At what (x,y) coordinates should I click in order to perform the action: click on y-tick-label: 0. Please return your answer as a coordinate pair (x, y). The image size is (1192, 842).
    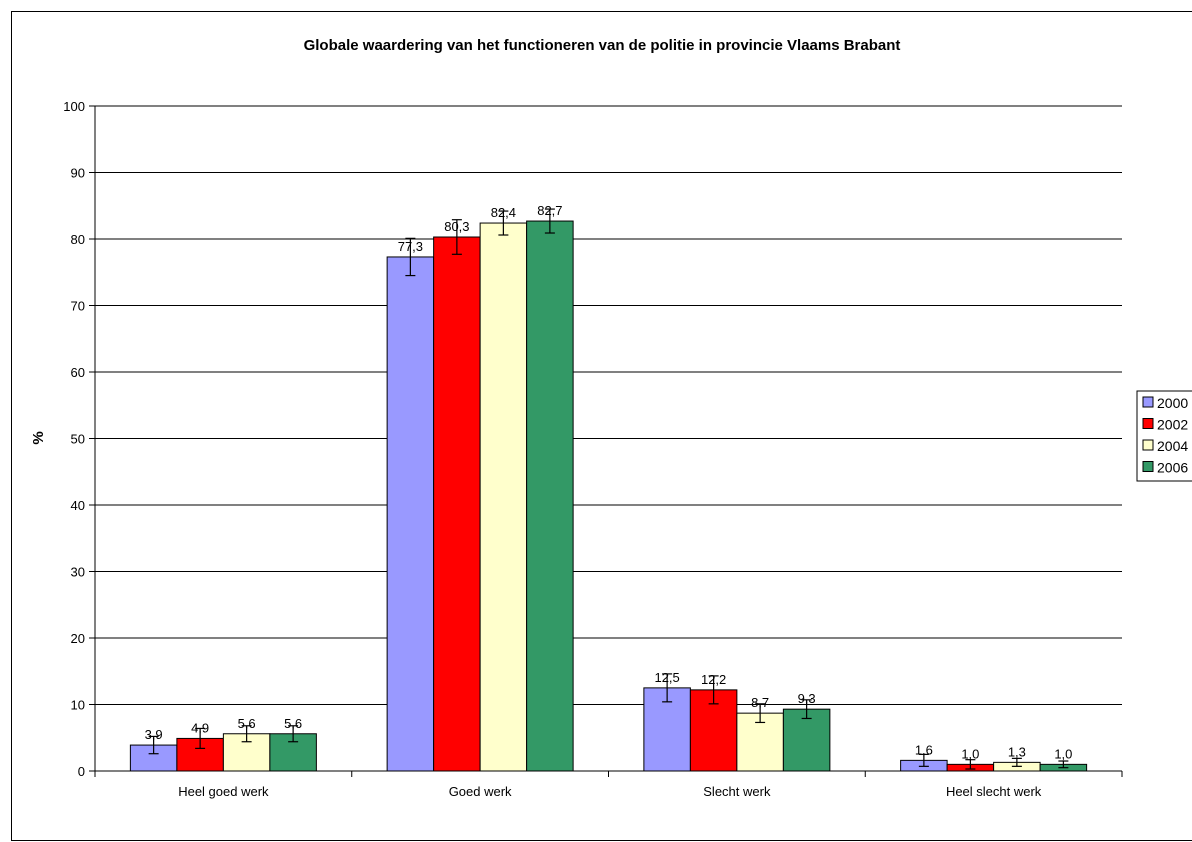
    Looking at the image, I should click on (81, 771).